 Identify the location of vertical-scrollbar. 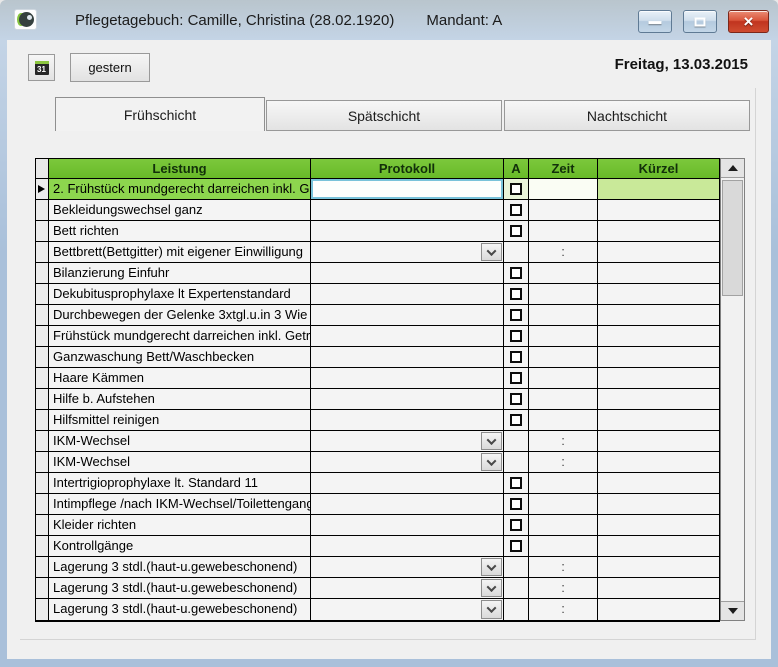
(732, 389).